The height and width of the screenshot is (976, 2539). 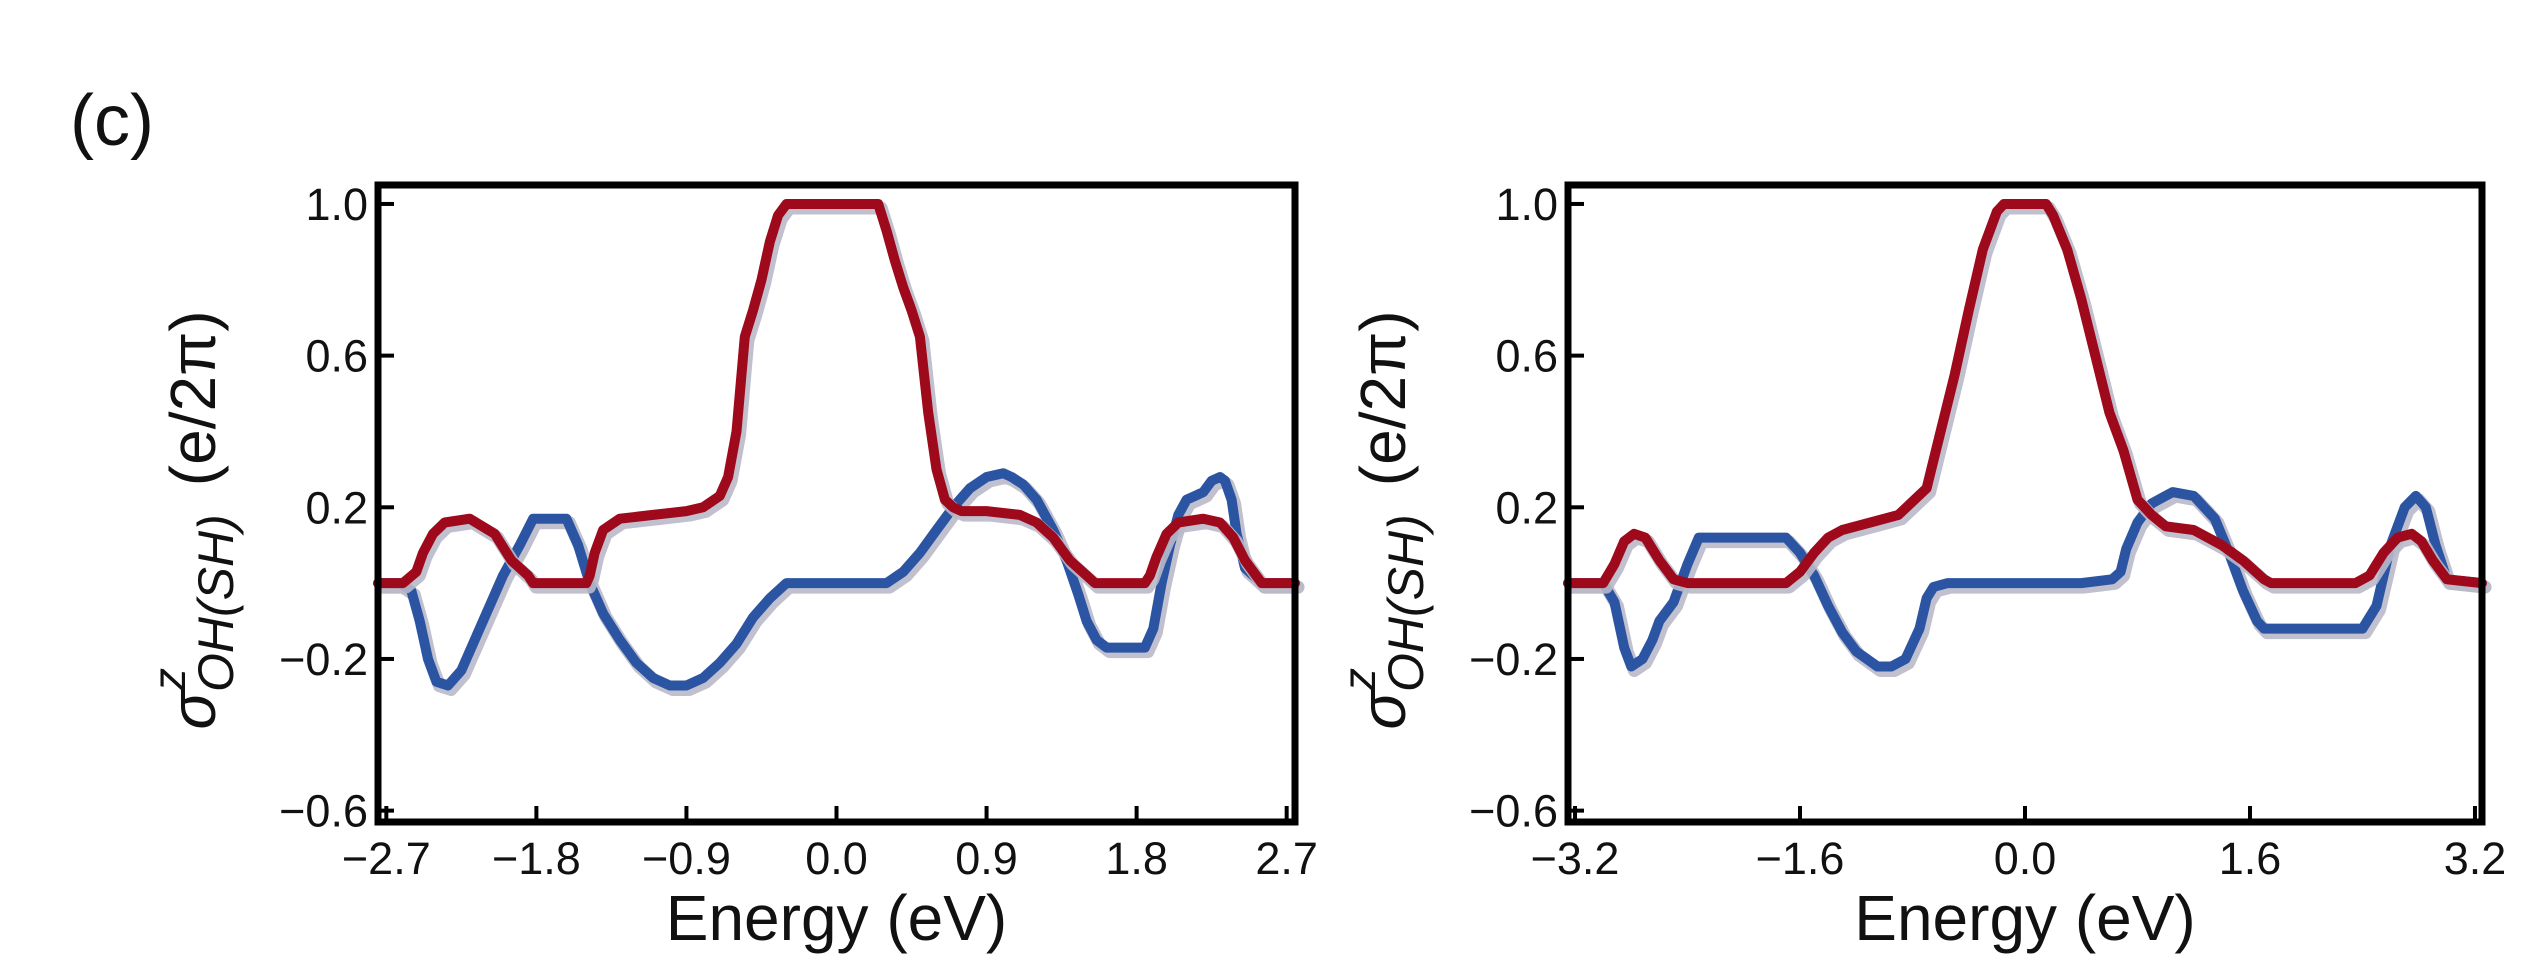 I want to click on chart0-ytick-label: 0.2, so click(x=336, y=507).